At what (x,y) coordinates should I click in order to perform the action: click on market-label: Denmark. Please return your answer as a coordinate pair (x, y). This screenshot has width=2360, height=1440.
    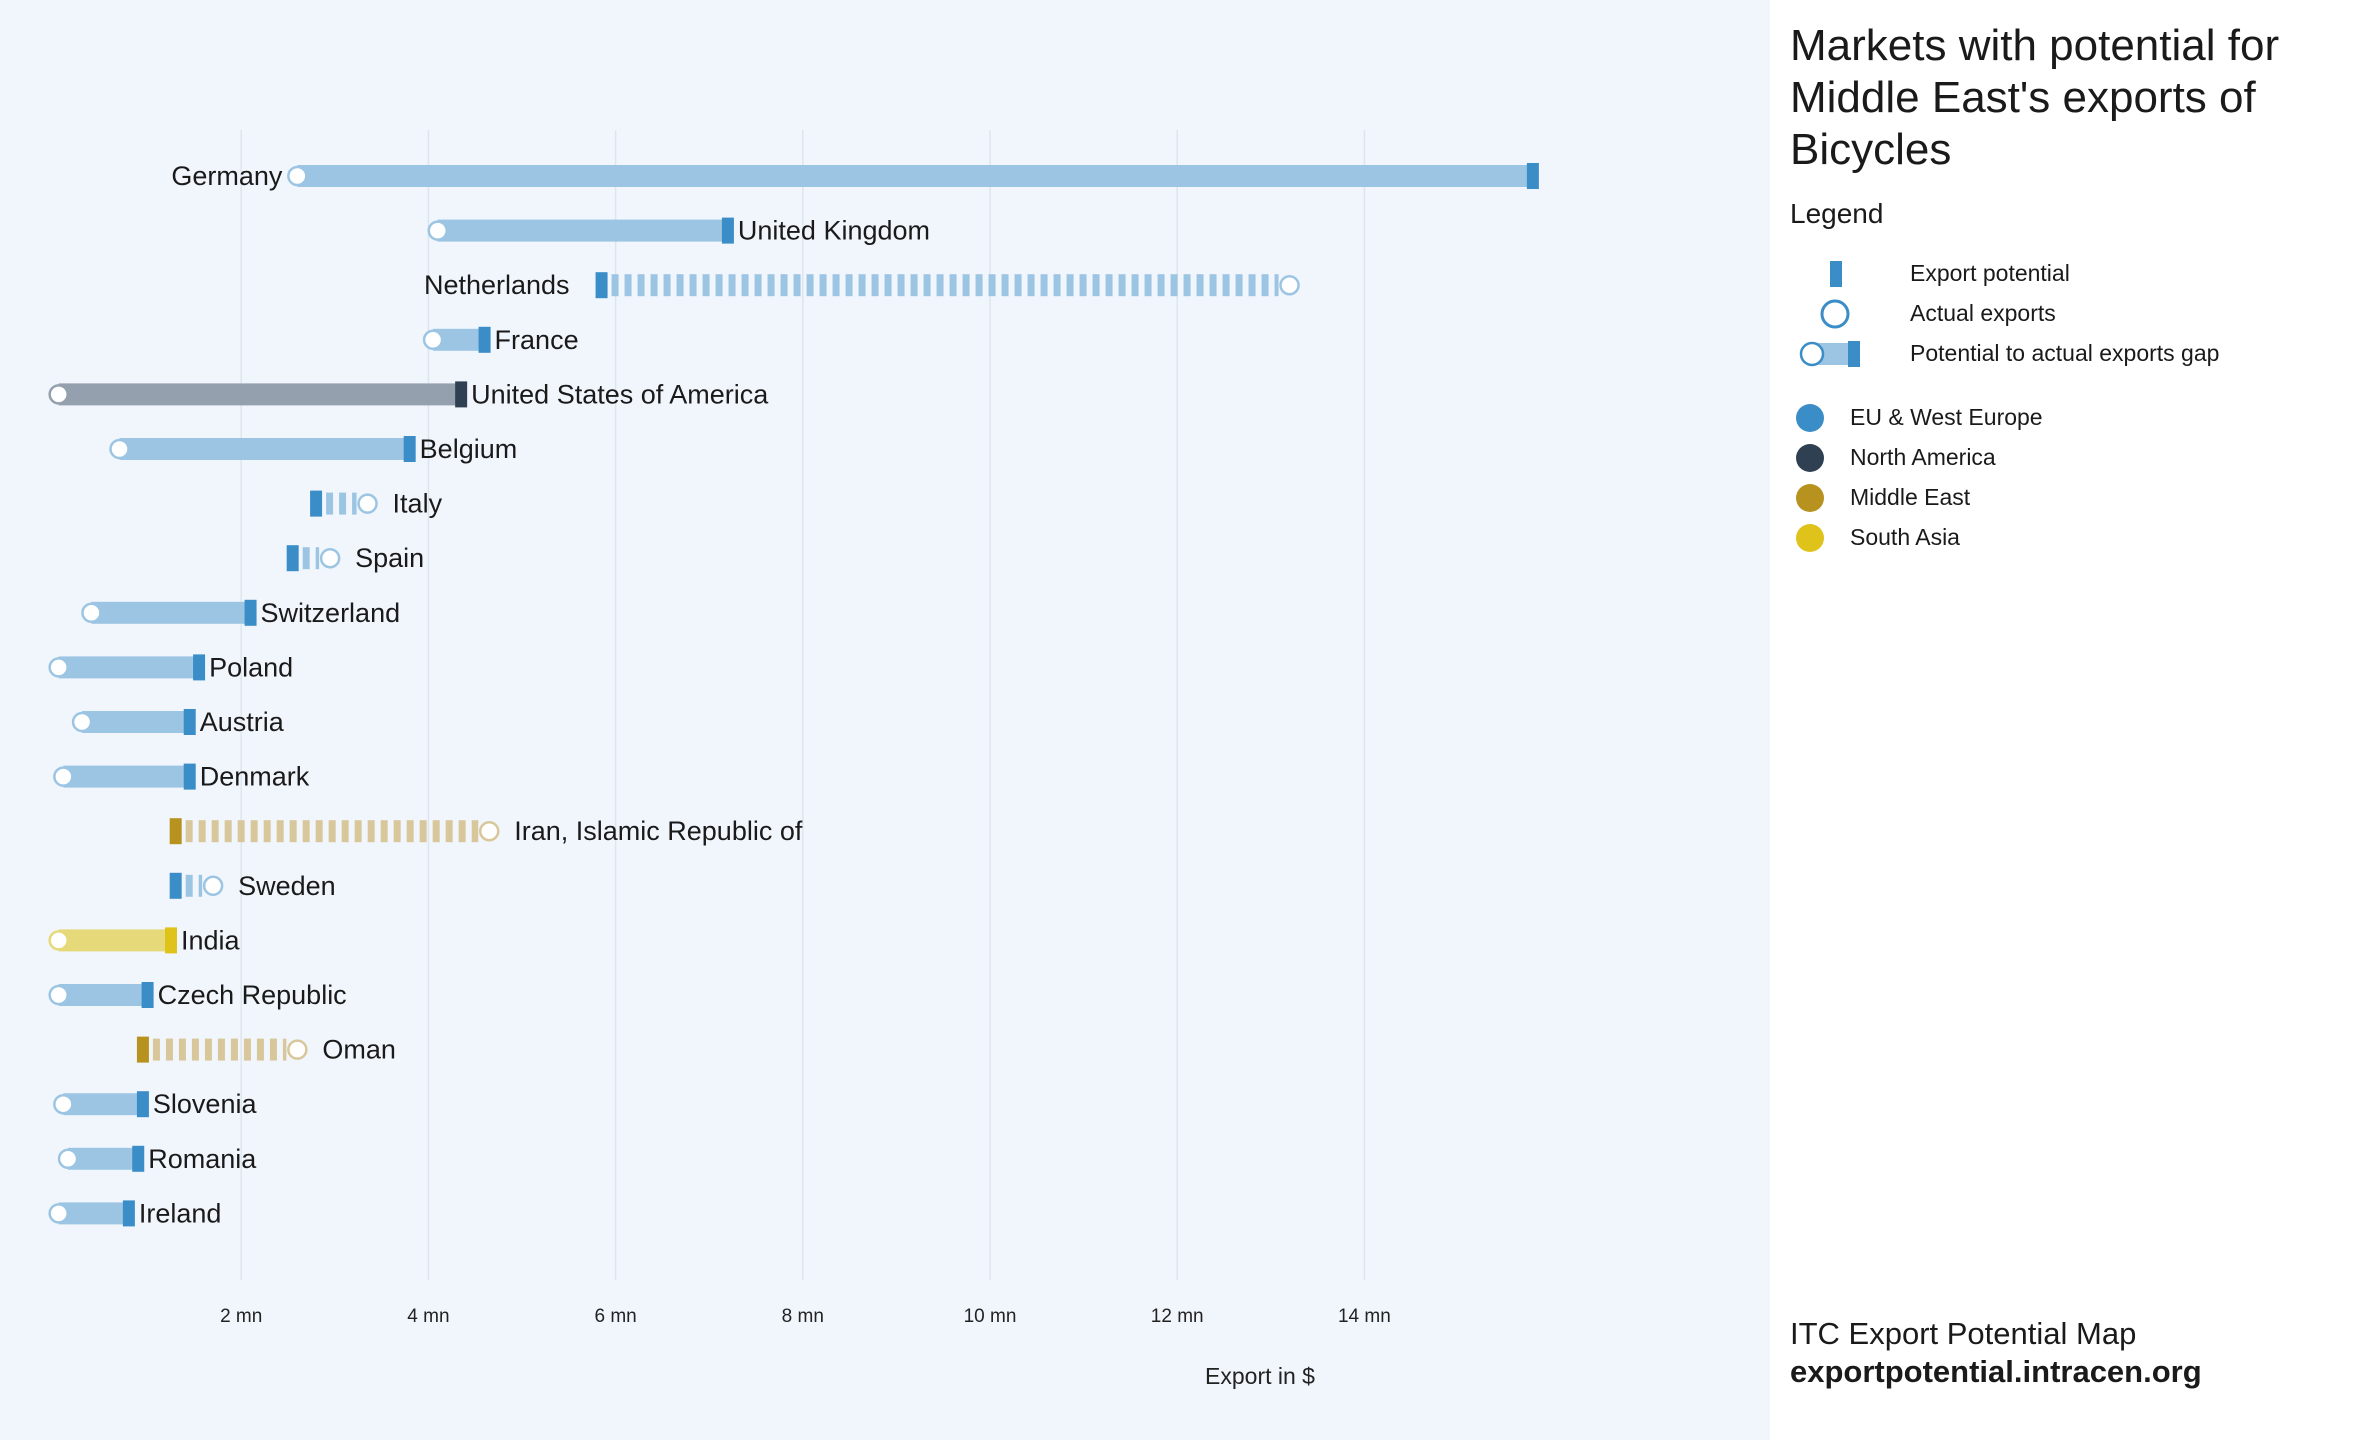
    Looking at the image, I should click on (255, 777).